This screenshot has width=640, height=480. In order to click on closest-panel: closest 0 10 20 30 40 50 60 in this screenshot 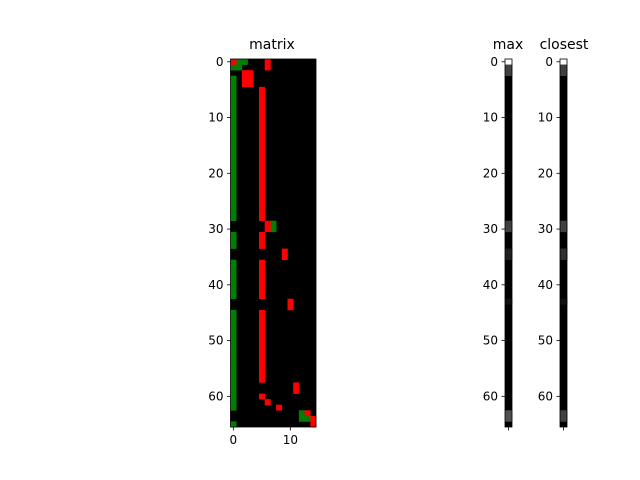, I will do `click(563, 234)`.